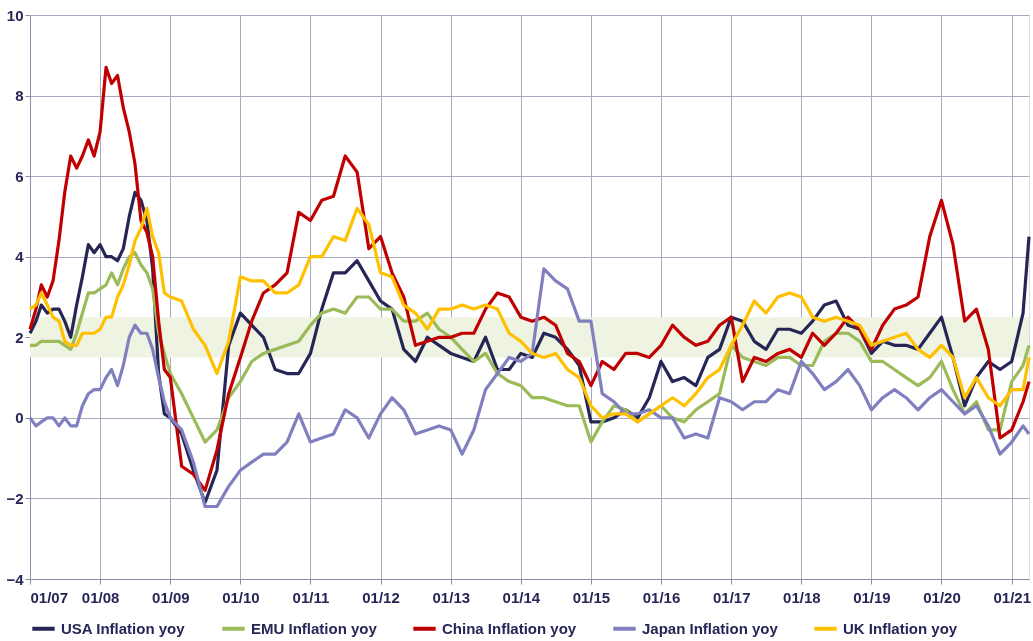 The image size is (1033, 641). What do you see at coordinates (710, 628) in the screenshot?
I see `legend-label: Japan Inflation yoy` at bounding box center [710, 628].